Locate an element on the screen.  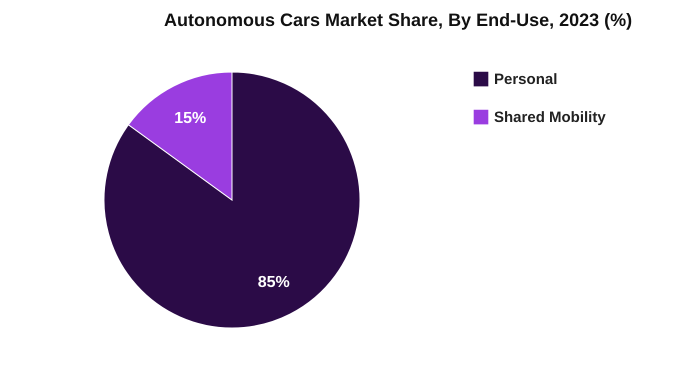
chart-title: Autonomous Cars Market Share, By End-Use, 2023 (%) is located at coordinates (398, 20).